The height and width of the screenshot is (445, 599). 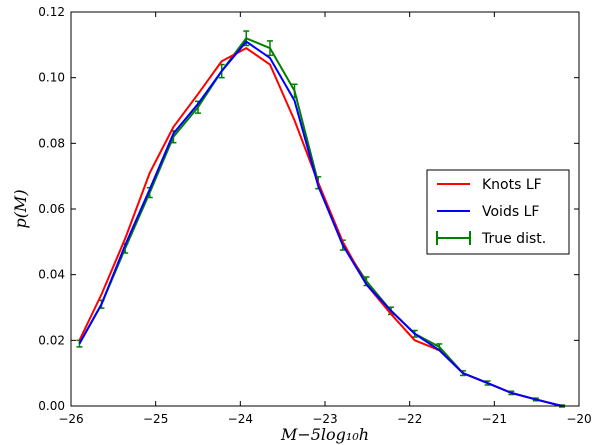 What do you see at coordinates (578, 419) in the screenshot?
I see `x-tick-label: −20` at bounding box center [578, 419].